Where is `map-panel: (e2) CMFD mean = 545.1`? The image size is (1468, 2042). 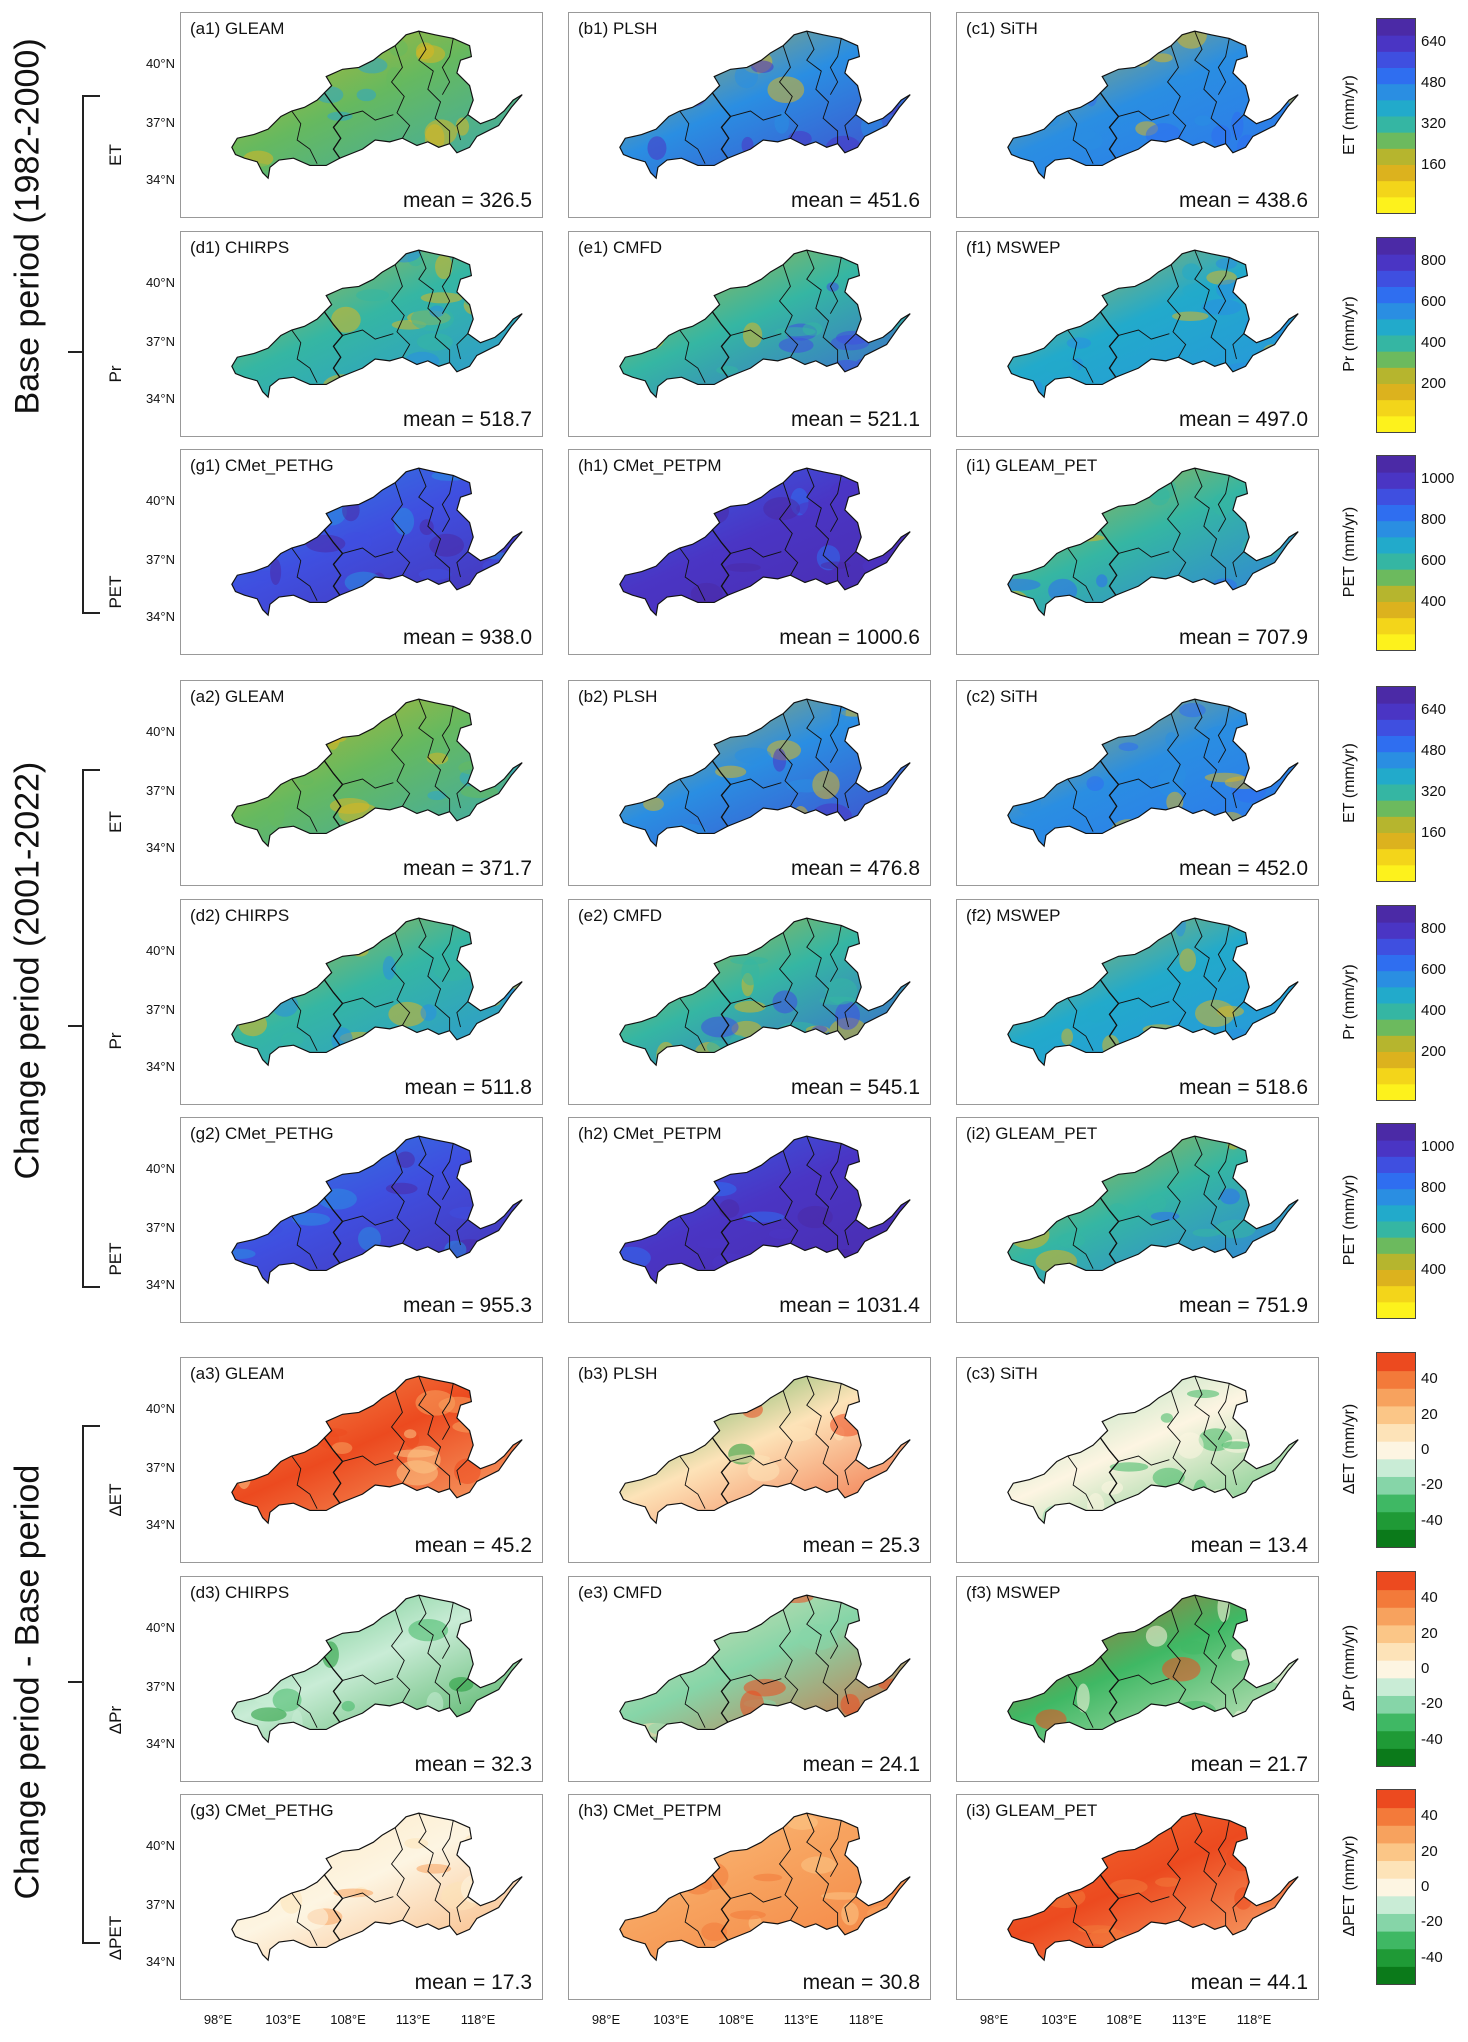
map-panel: (e2) CMFD mean = 545.1 is located at coordinates (749, 1002).